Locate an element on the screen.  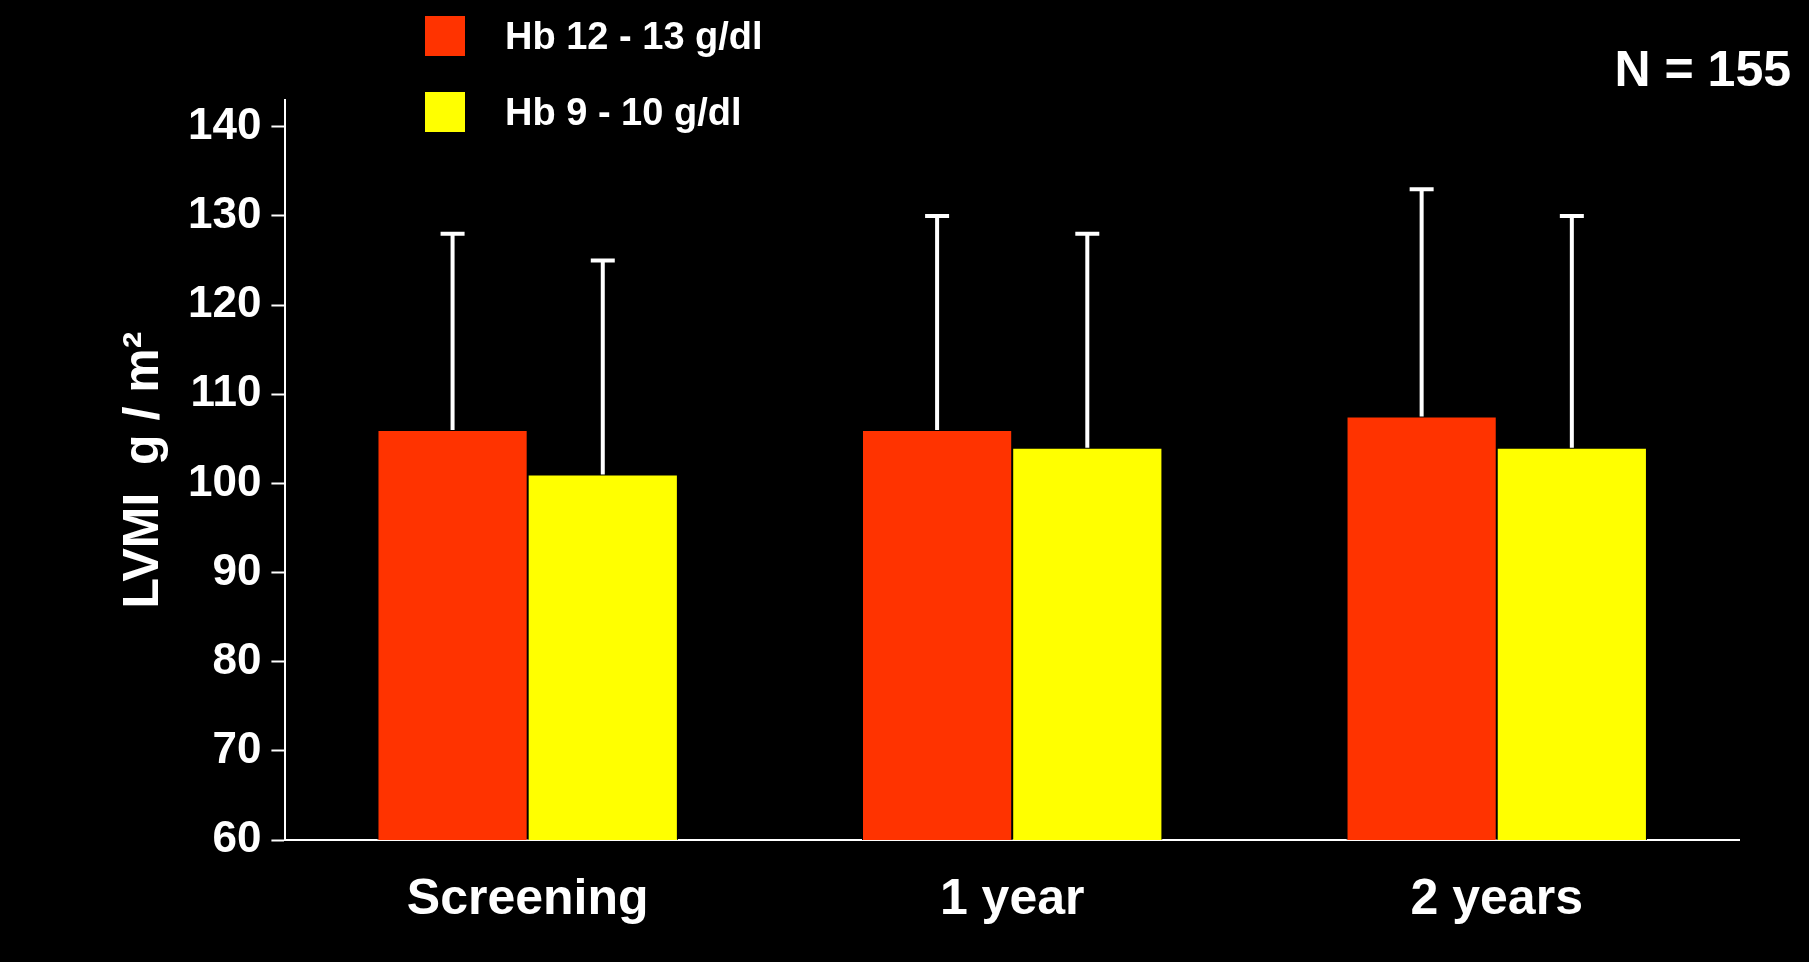
y-tick-label: 60 is located at coordinates (237, 837).